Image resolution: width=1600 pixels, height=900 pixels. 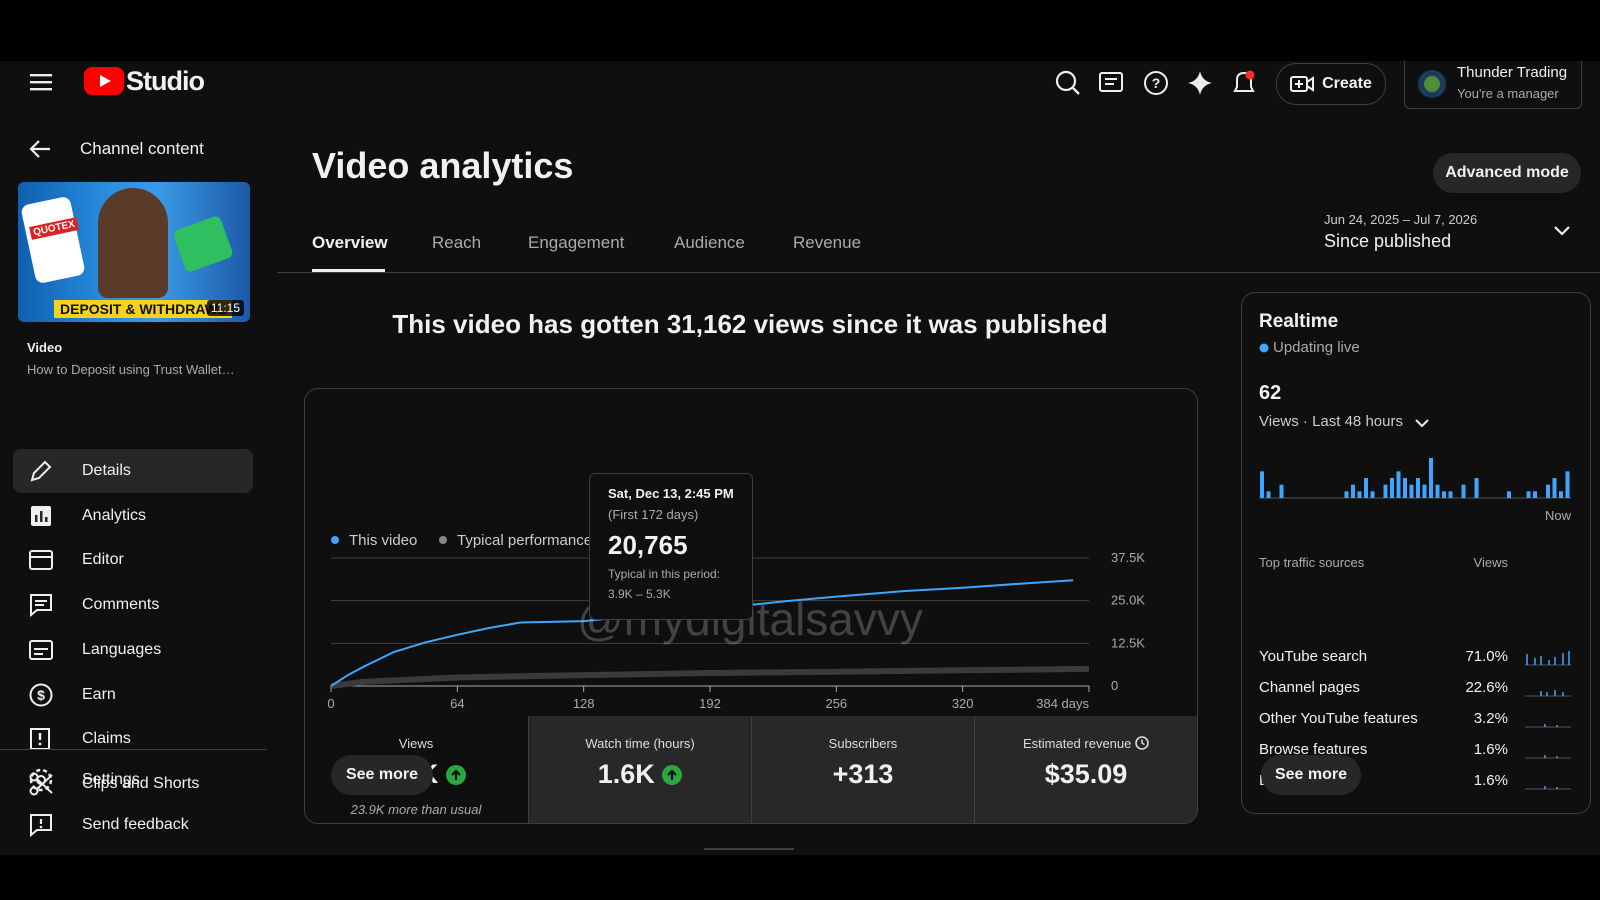 I want to click on thumb-duration: 11:15, so click(x=225, y=308).